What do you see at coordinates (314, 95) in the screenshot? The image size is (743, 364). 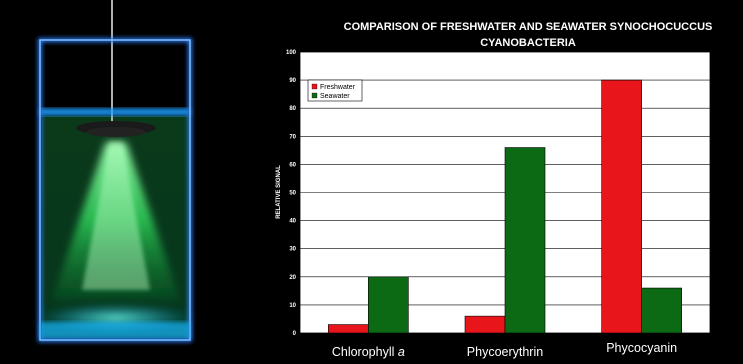 I see `legend-swatch-seawater` at bounding box center [314, 95].